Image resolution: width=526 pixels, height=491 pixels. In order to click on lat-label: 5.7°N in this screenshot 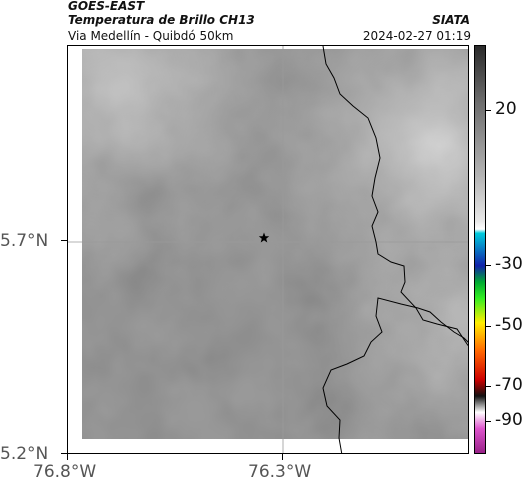, I will do `click(24, 241)`.